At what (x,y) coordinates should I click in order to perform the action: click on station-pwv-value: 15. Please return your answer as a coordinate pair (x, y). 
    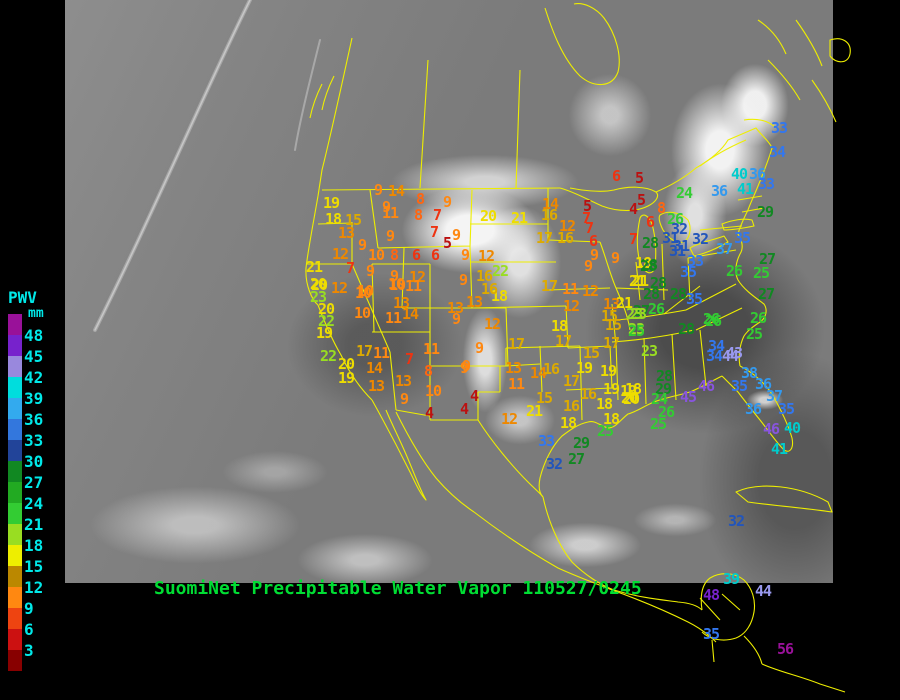
    Looking at the image, I should click on (591, 353).